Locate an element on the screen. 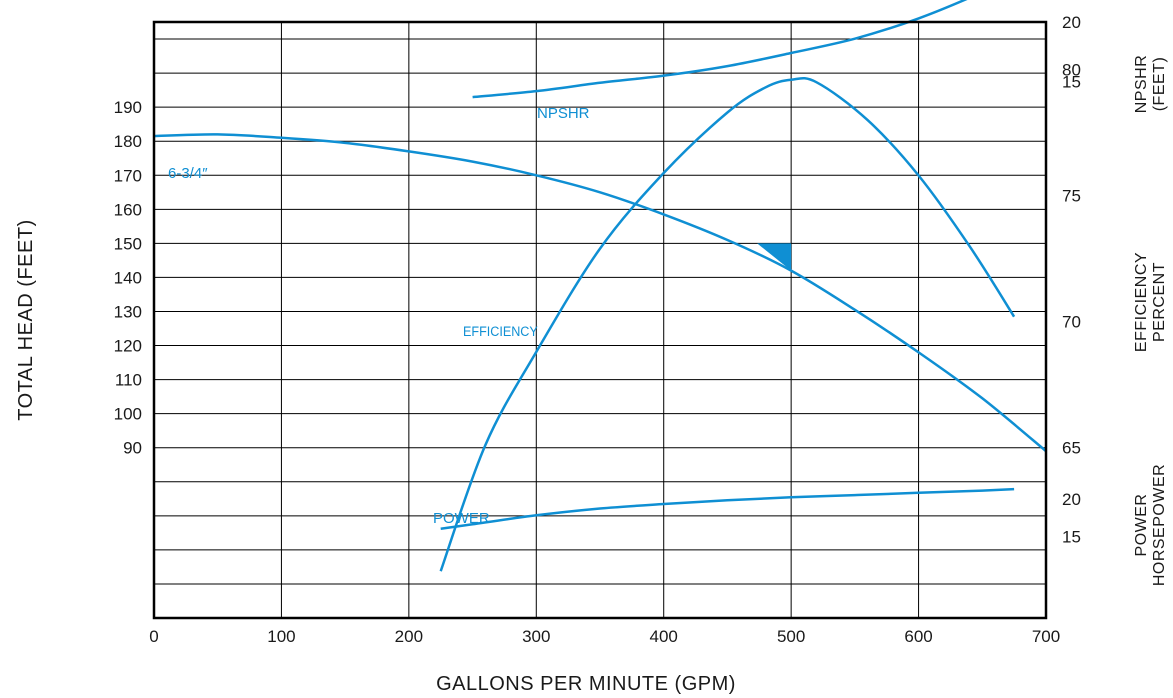 Image resolution: width=1173 pixels, height=698 pixels. npshr-axis-title-line2: (FEET) is located at coordinates (1159, 84).